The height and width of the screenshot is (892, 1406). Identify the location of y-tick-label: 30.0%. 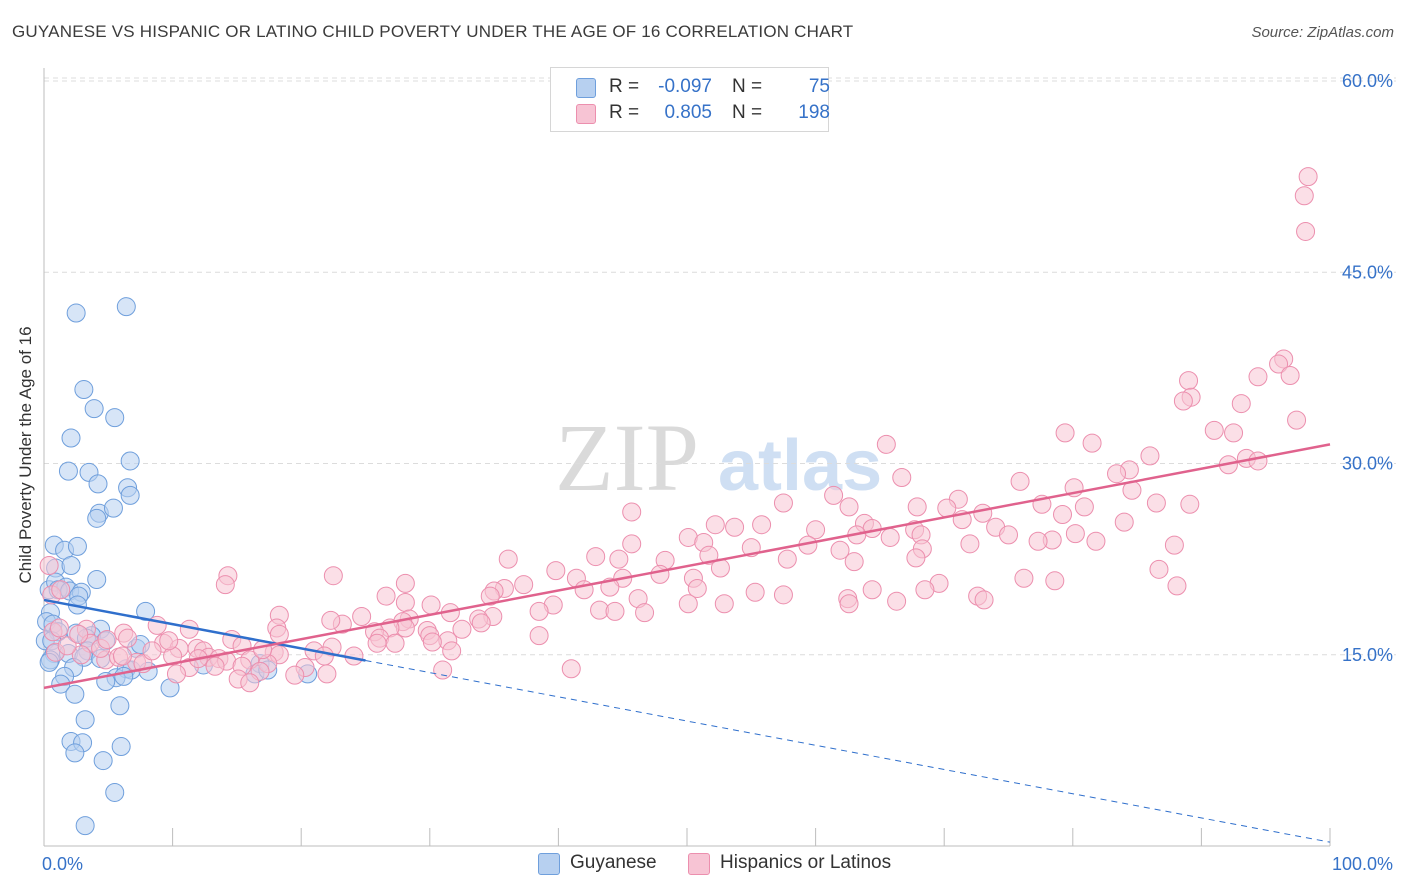
(1367, 464).